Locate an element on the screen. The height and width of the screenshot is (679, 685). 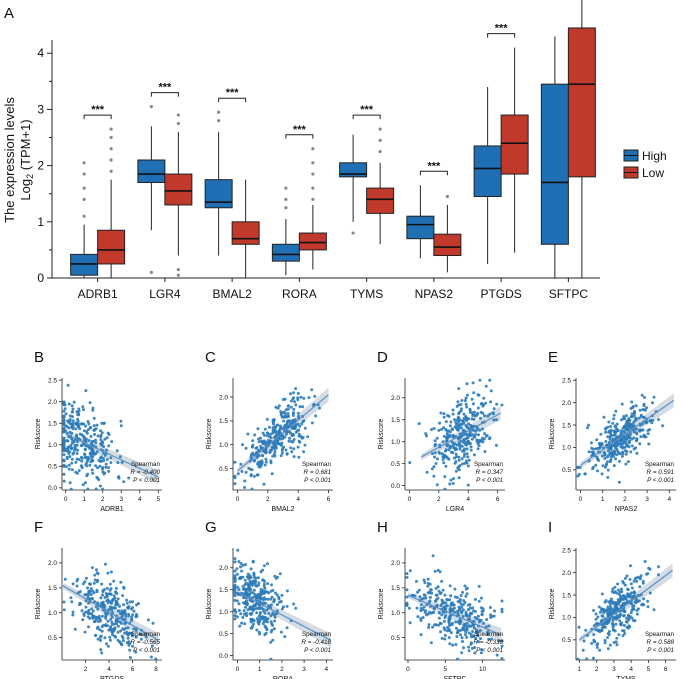
box-sftpc-high is located at coordinates (554, 157).